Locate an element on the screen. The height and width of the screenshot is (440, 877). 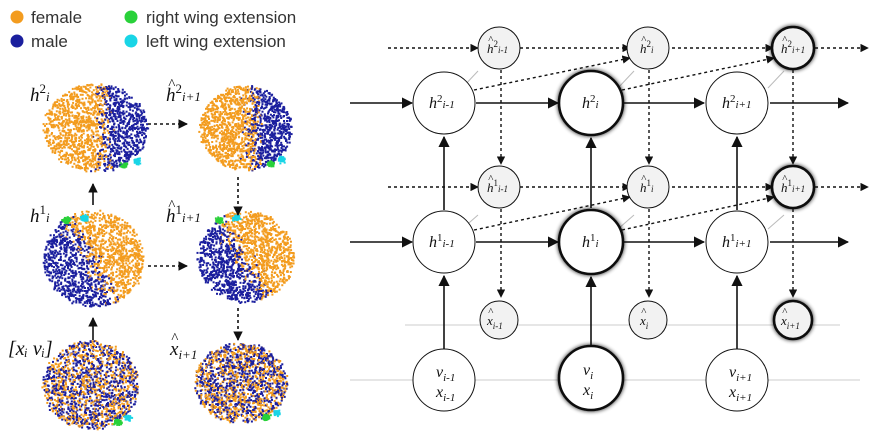
scatter-h2-next is located at coordinates (245, 128).